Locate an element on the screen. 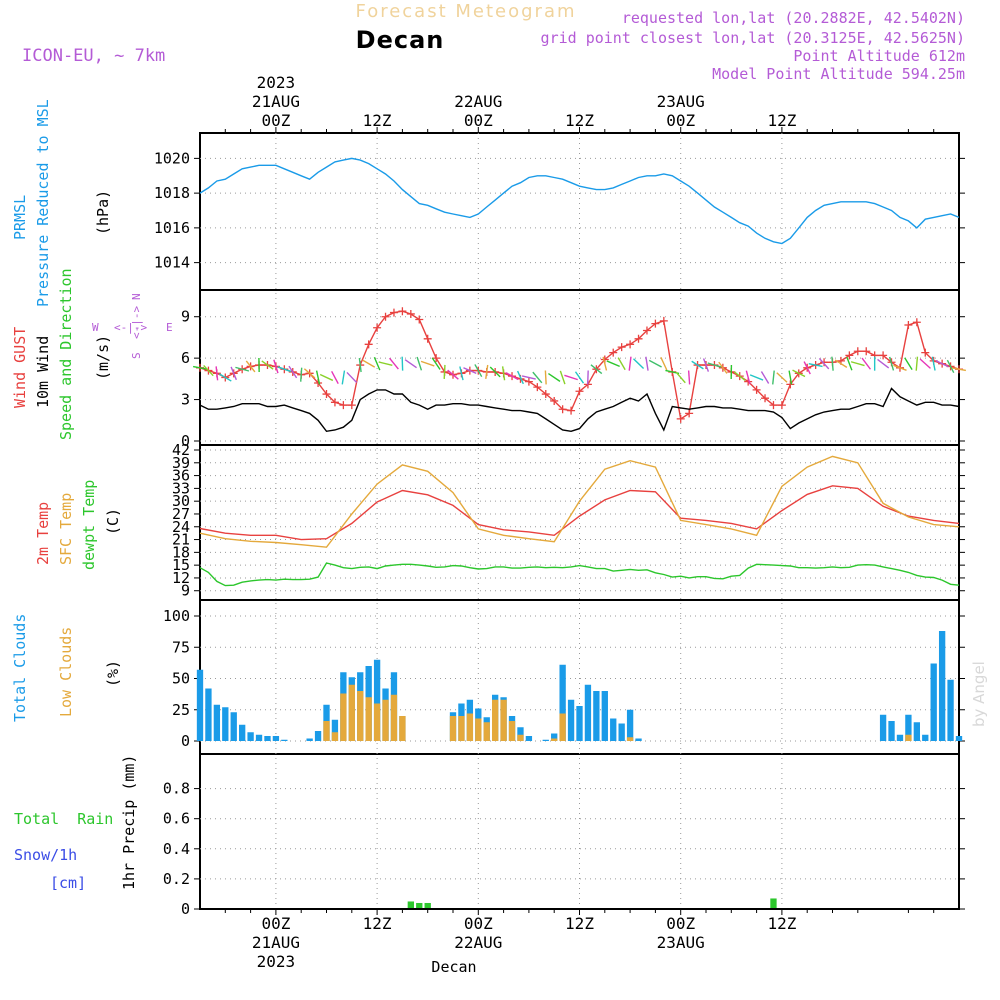 Image resolution: width=1000 pixels, height=1000 pixels. rain-label: Total Rain is located at coordinates (63, 819).